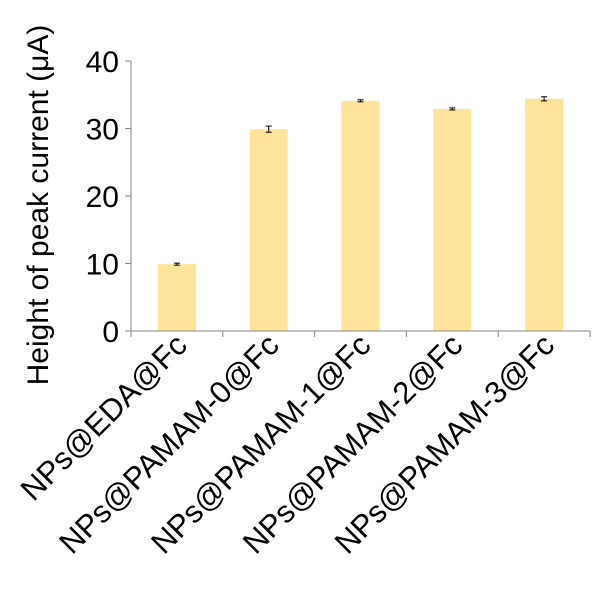 Image resolution: width=600 pixels, height=605 pixels. I want to click on y-tick-label: 10, so click(102, 265).